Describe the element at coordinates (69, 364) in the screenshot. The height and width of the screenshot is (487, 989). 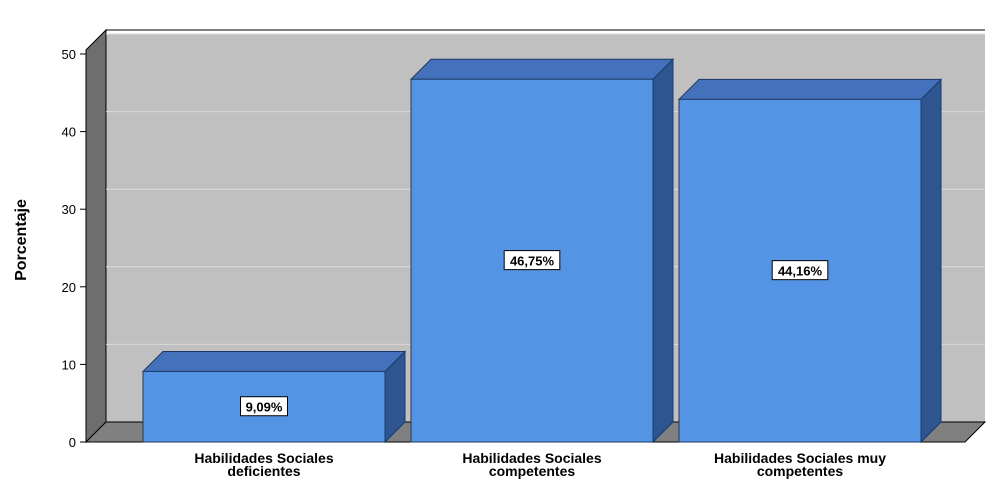
I see `y-tick-label: 10` at that location.